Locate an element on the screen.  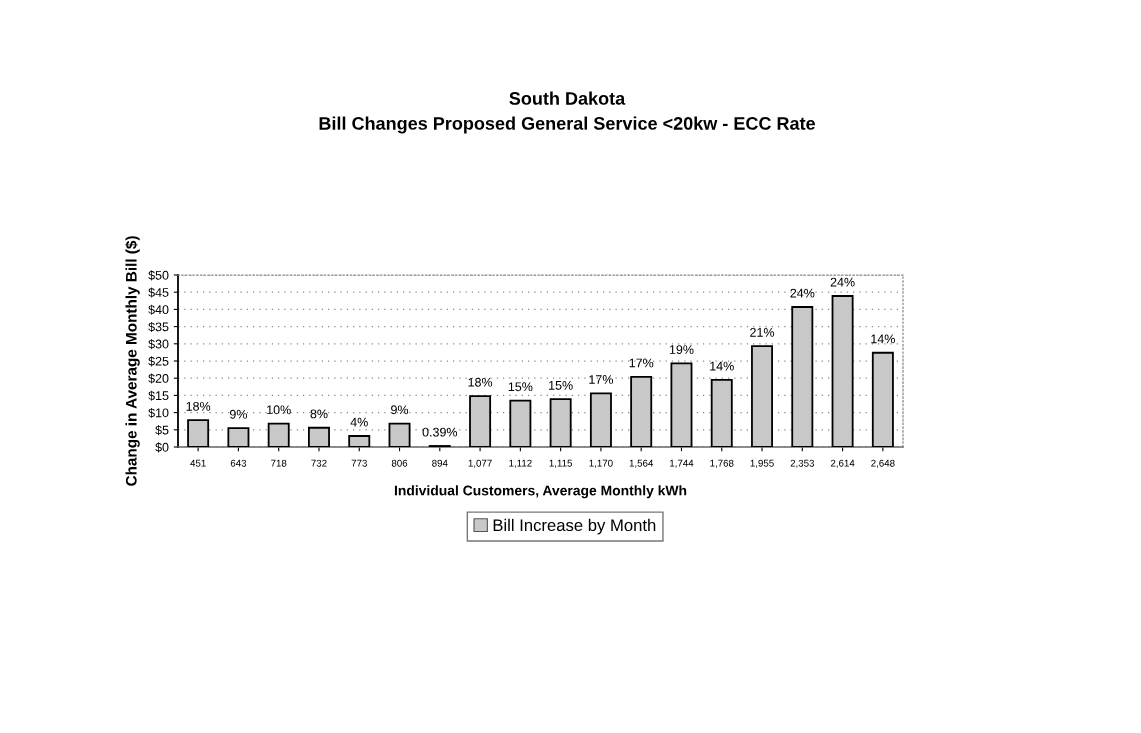
x-tick-label: 894 is located at coordinates (440, 463).